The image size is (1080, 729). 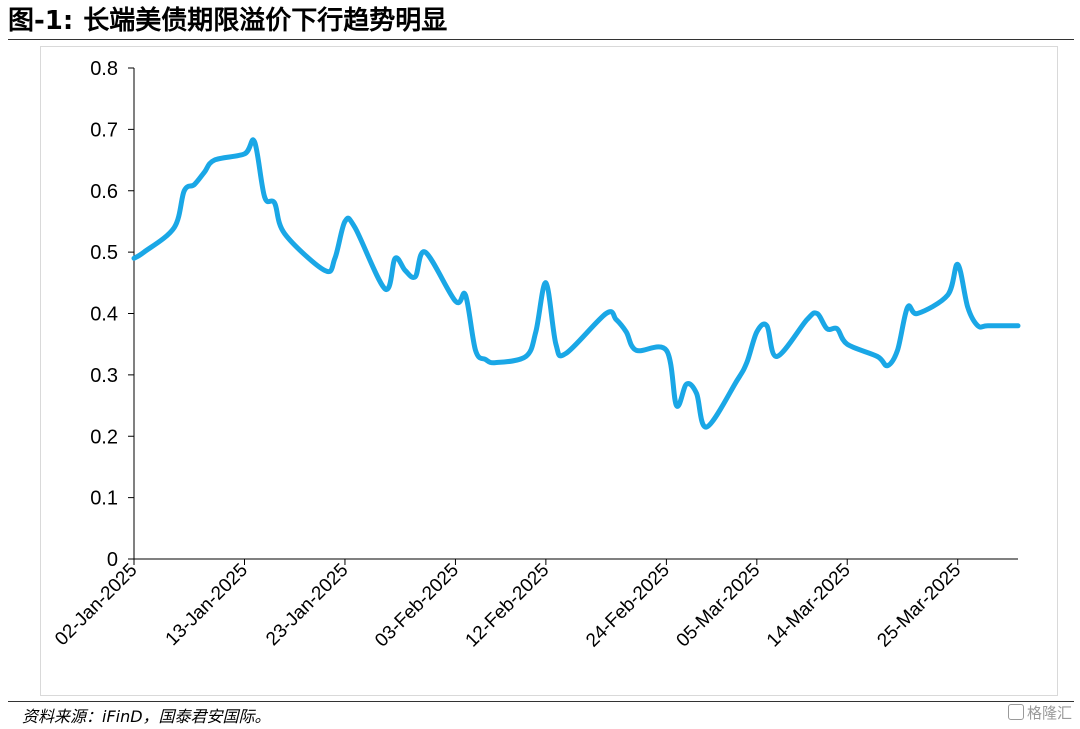 What do you see at coordinates (508, 606) in the screenshot?
I see `x-tick-label: 12-Feb-2025` at bounding box center [508, 606].